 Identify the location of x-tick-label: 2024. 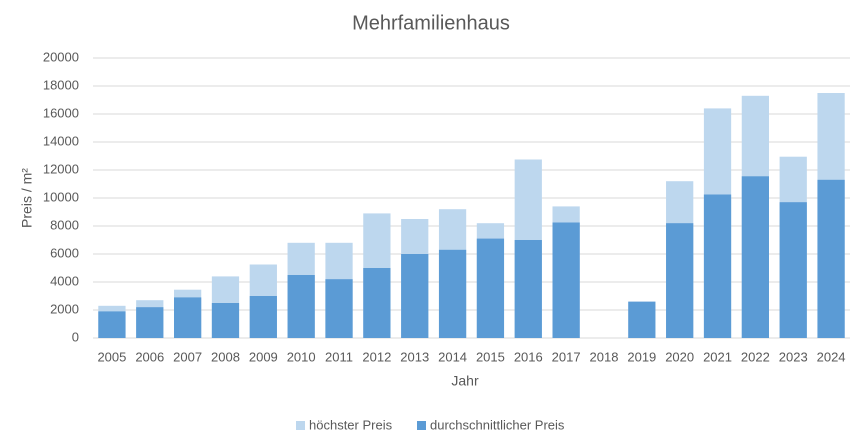
(831, 356).